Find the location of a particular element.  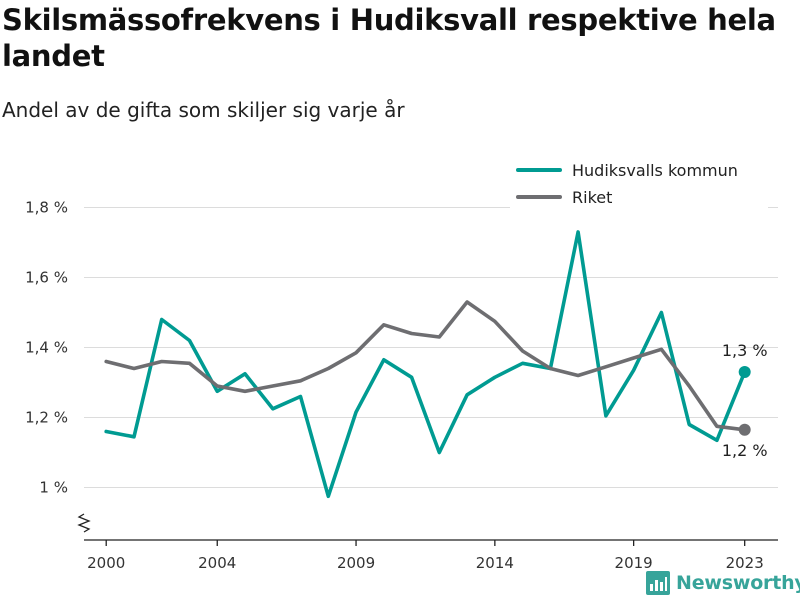

x-tick-label: 2004 is located at coordinates (217, 563).